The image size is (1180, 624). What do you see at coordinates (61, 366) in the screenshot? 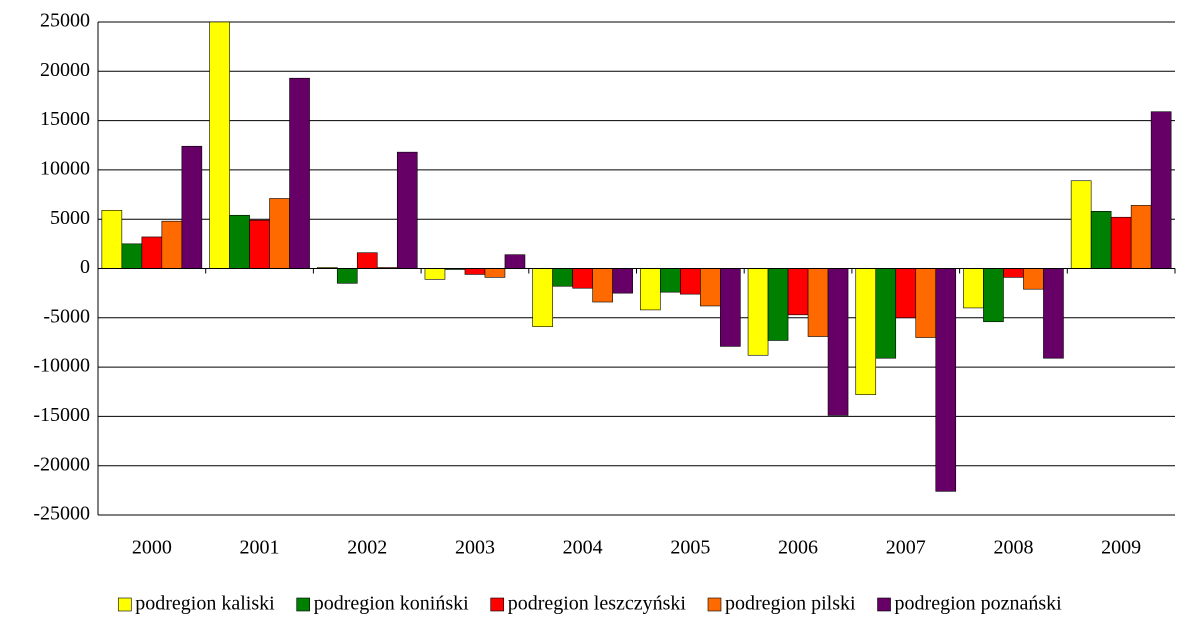
I see `y-tick-label: -10000` at bounding box center [61, 366].